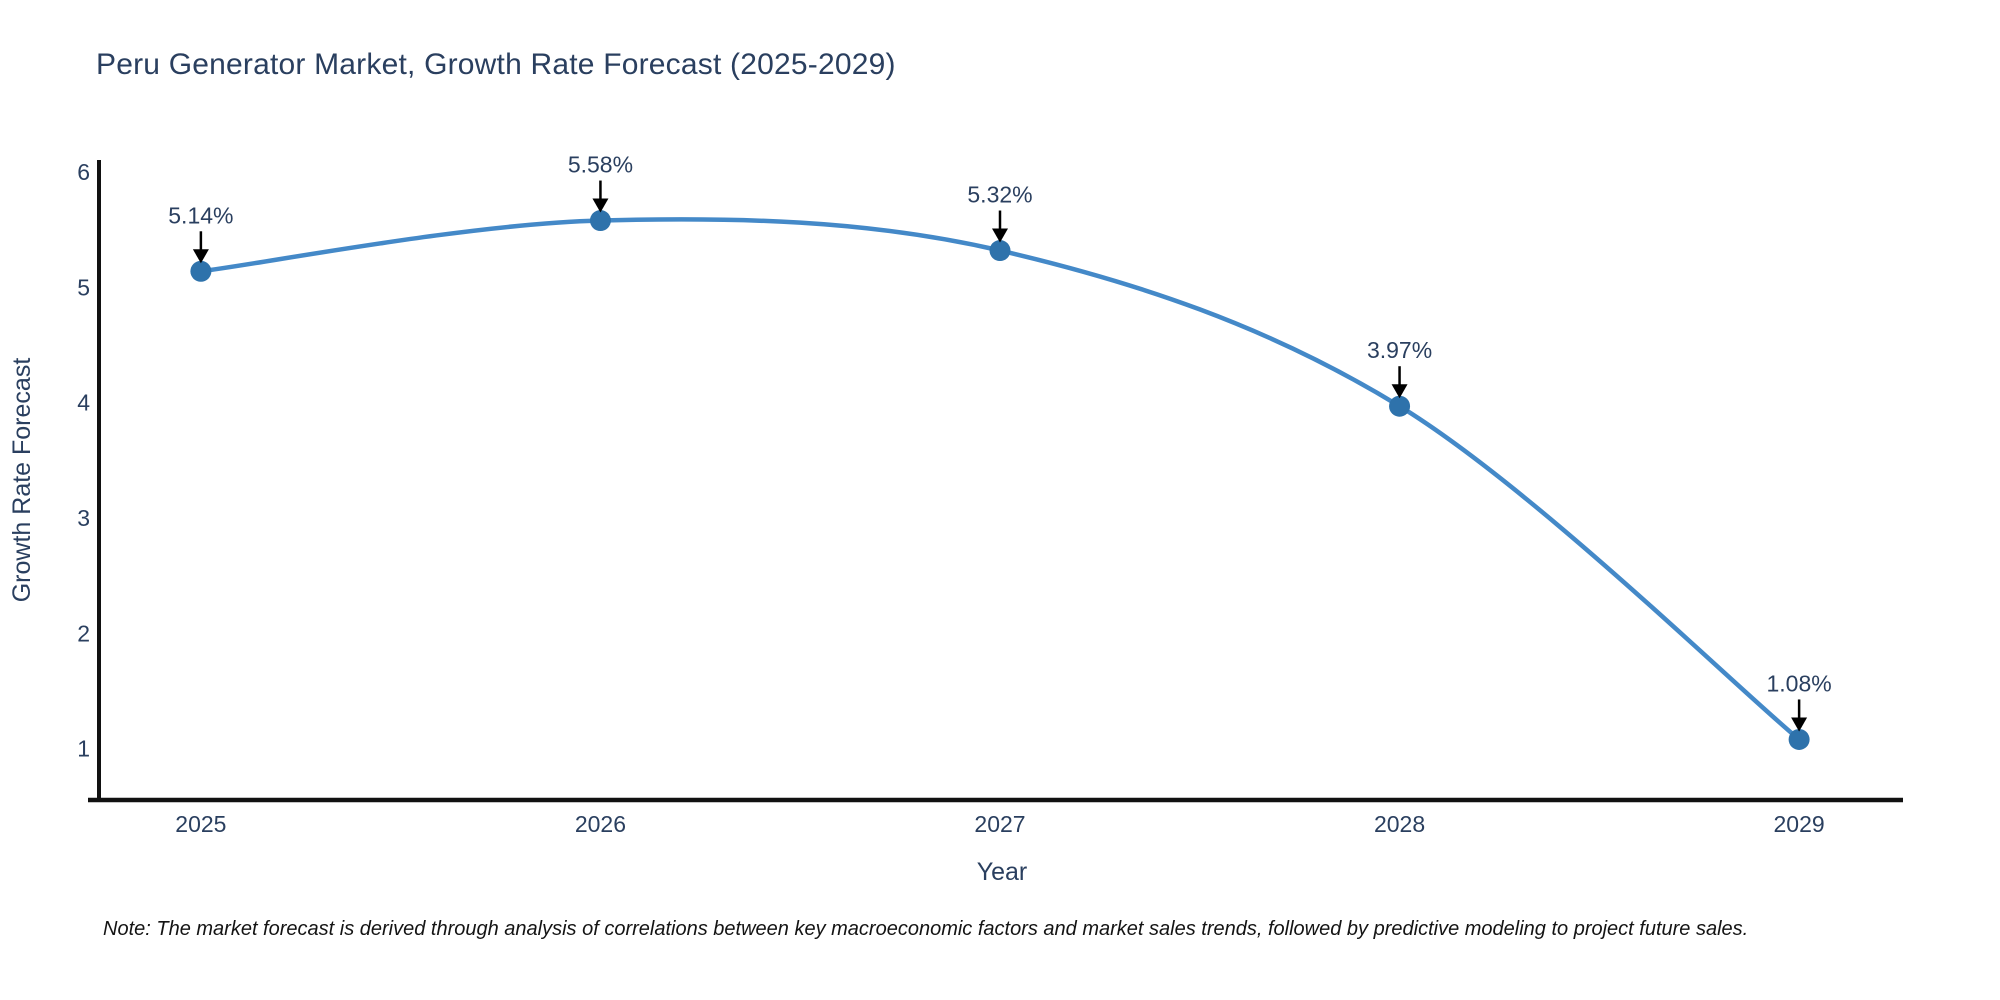 The width and height of the screenshot is (2000, 1000). I want to click on point-label-2025: 5.14%, so click(200, 215).